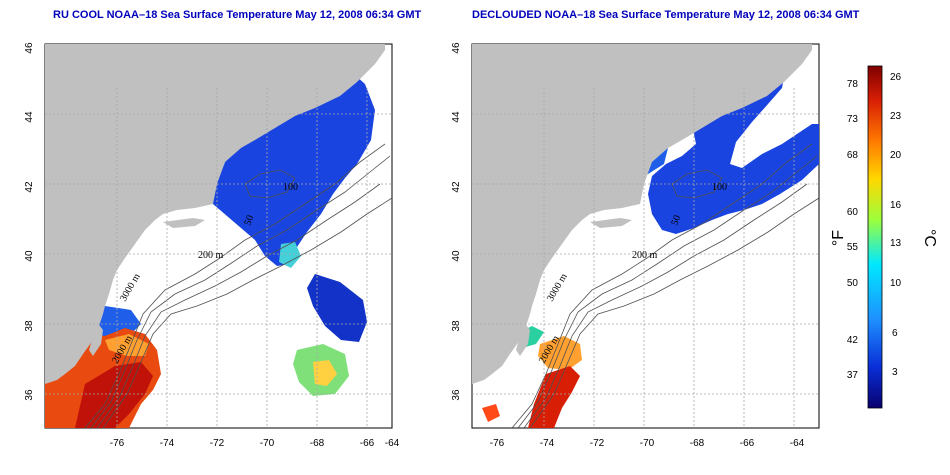 The image size is (950, 475). I want to click on right-contour-label-100: 100, so click(719, 187).